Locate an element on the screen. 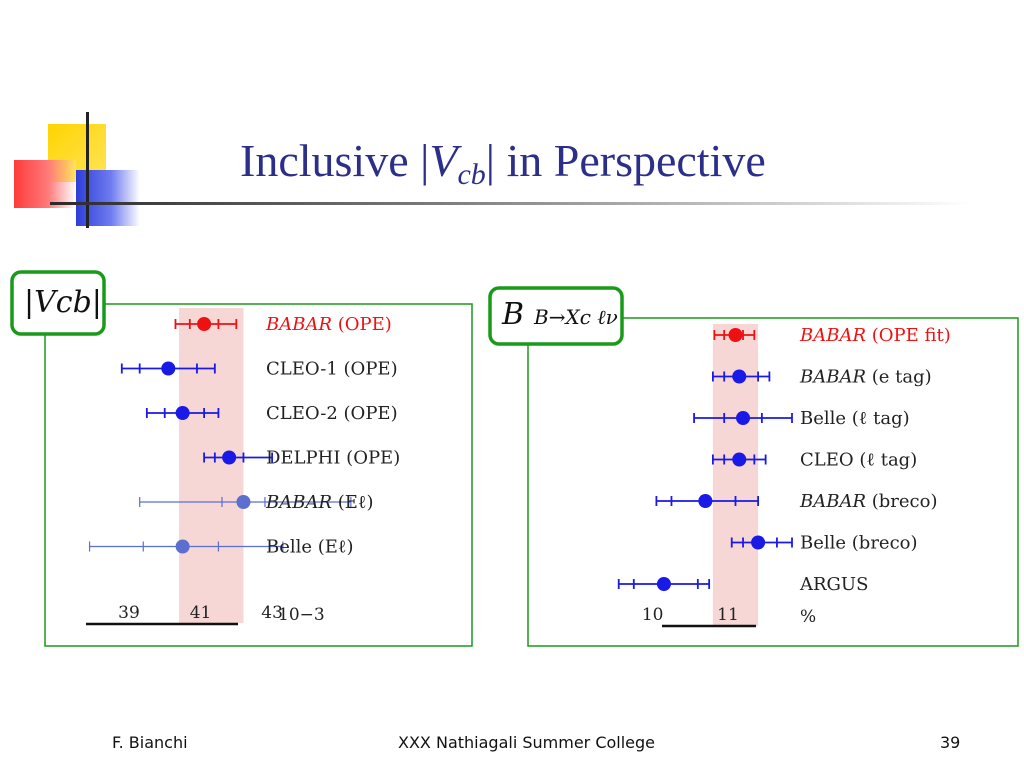 The image size is (1024, 768). measurement-label-text-3: CLEO (ℓ tag) is located at coordinates (858, 460).